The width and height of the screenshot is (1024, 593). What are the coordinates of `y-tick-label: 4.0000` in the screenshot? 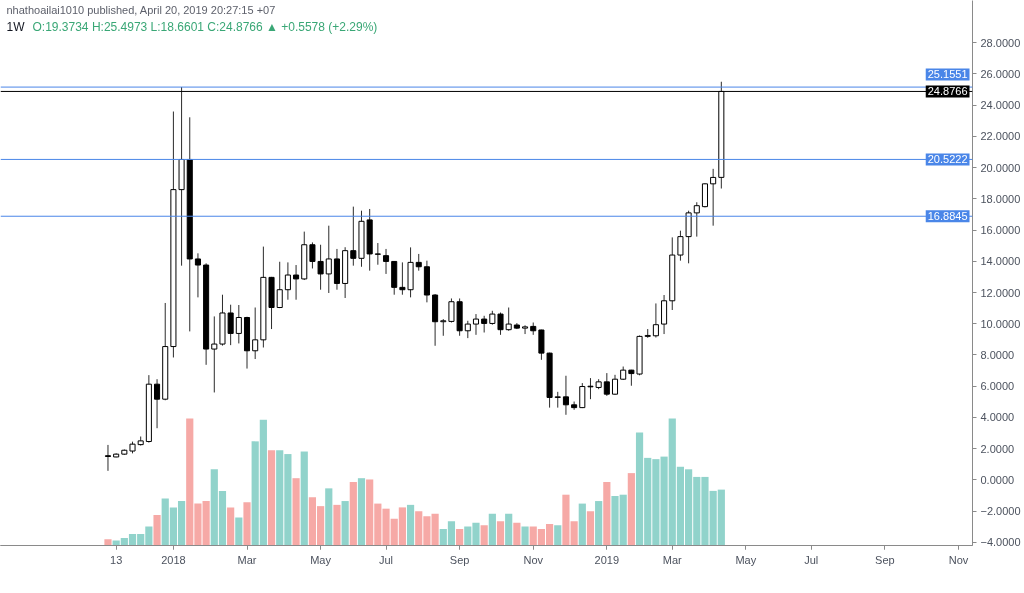 It's located at (997, 417).